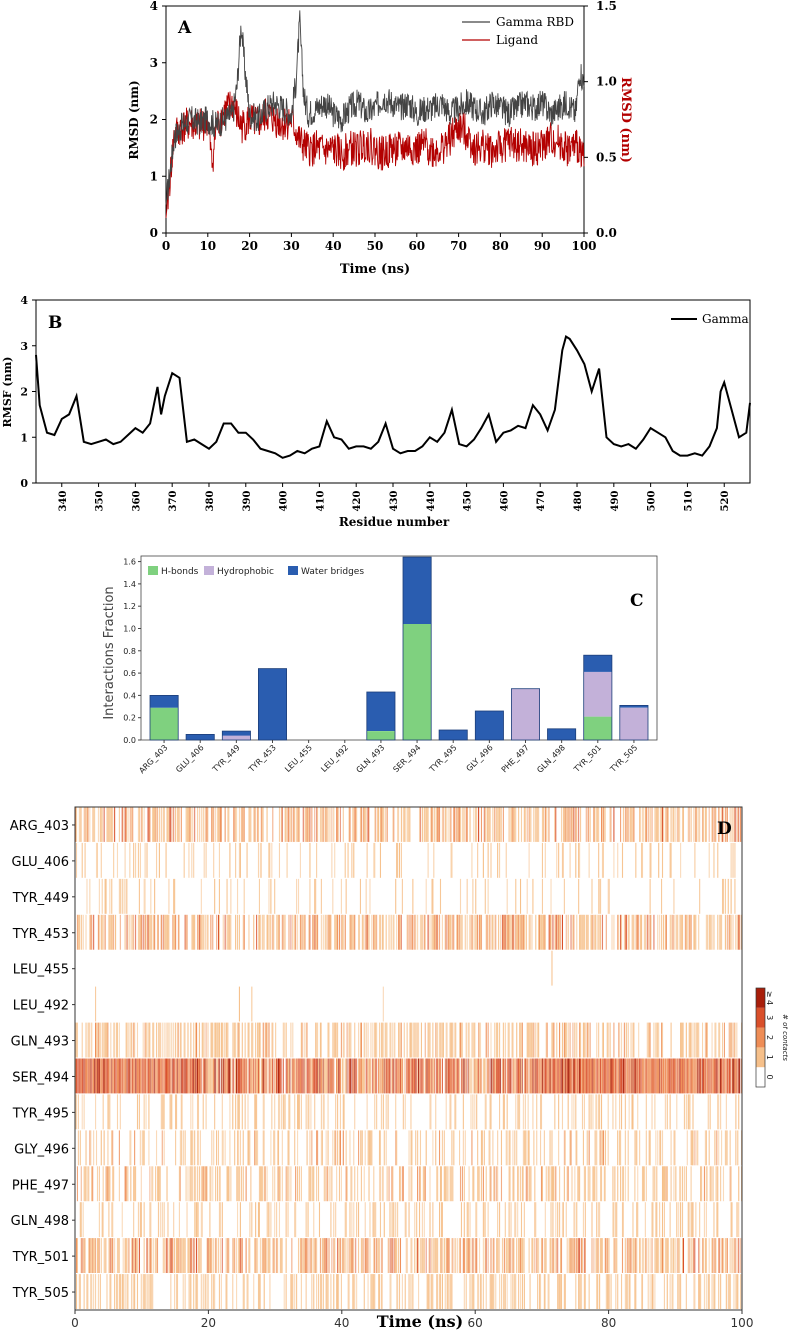 Image resolution: width=788 pixels, height=1330 pixels. I want to click on panel-a-legend: Gamma RBD Ligand, so click(518, 31).